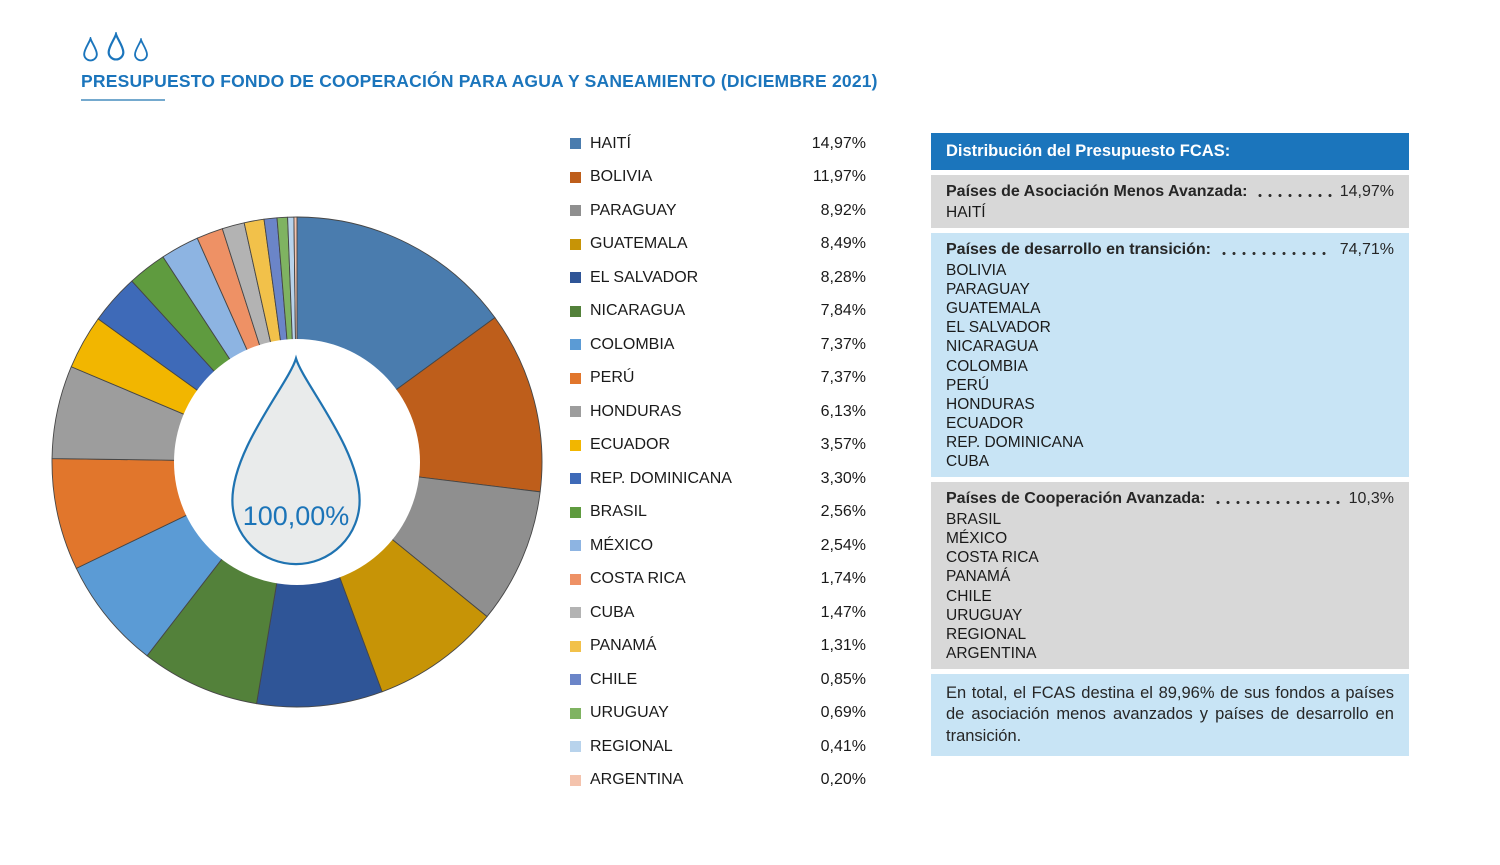 The height and width of the screenshot is (865, 1500). What do you see at coordinates (987, 366) in the screenshot?
I see `country-item-colombia: COLOMBIA` at bounding box center [987, 366].